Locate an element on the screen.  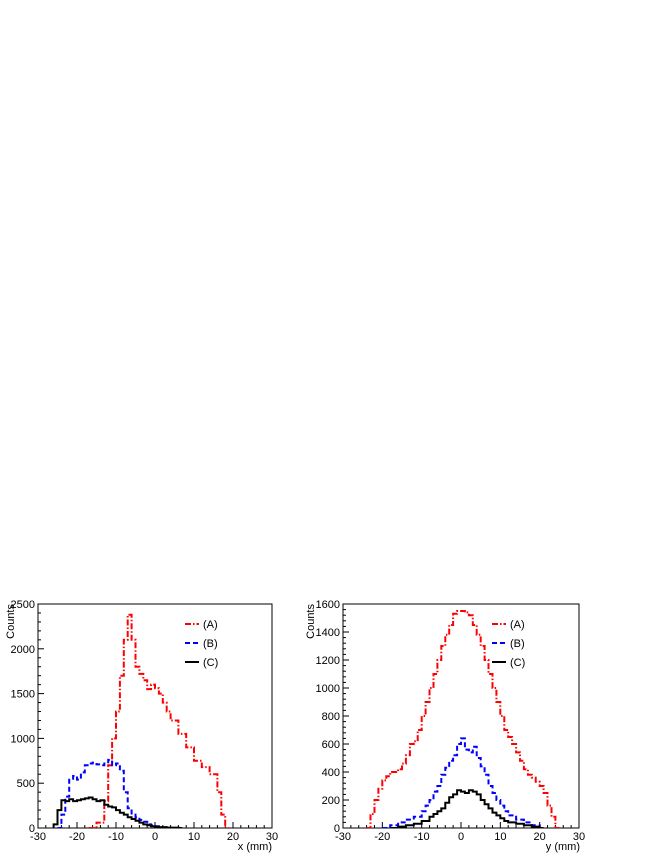
y-tick-label: 1400 is located at coordinates (328, 633).